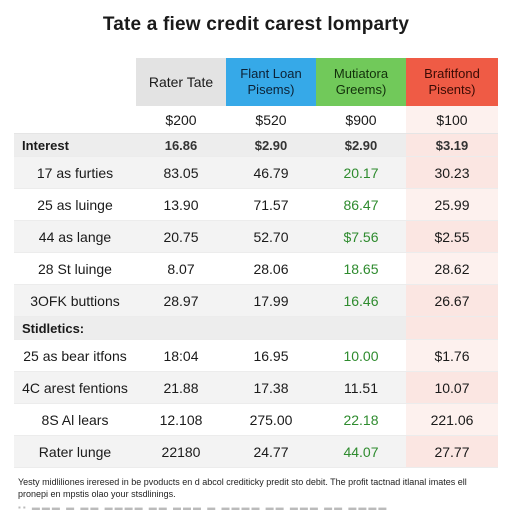  What do you see at coordinates (452, 172) in the screenshot?
I see `cell-value: 30.23` at bounding box center [452, 172].